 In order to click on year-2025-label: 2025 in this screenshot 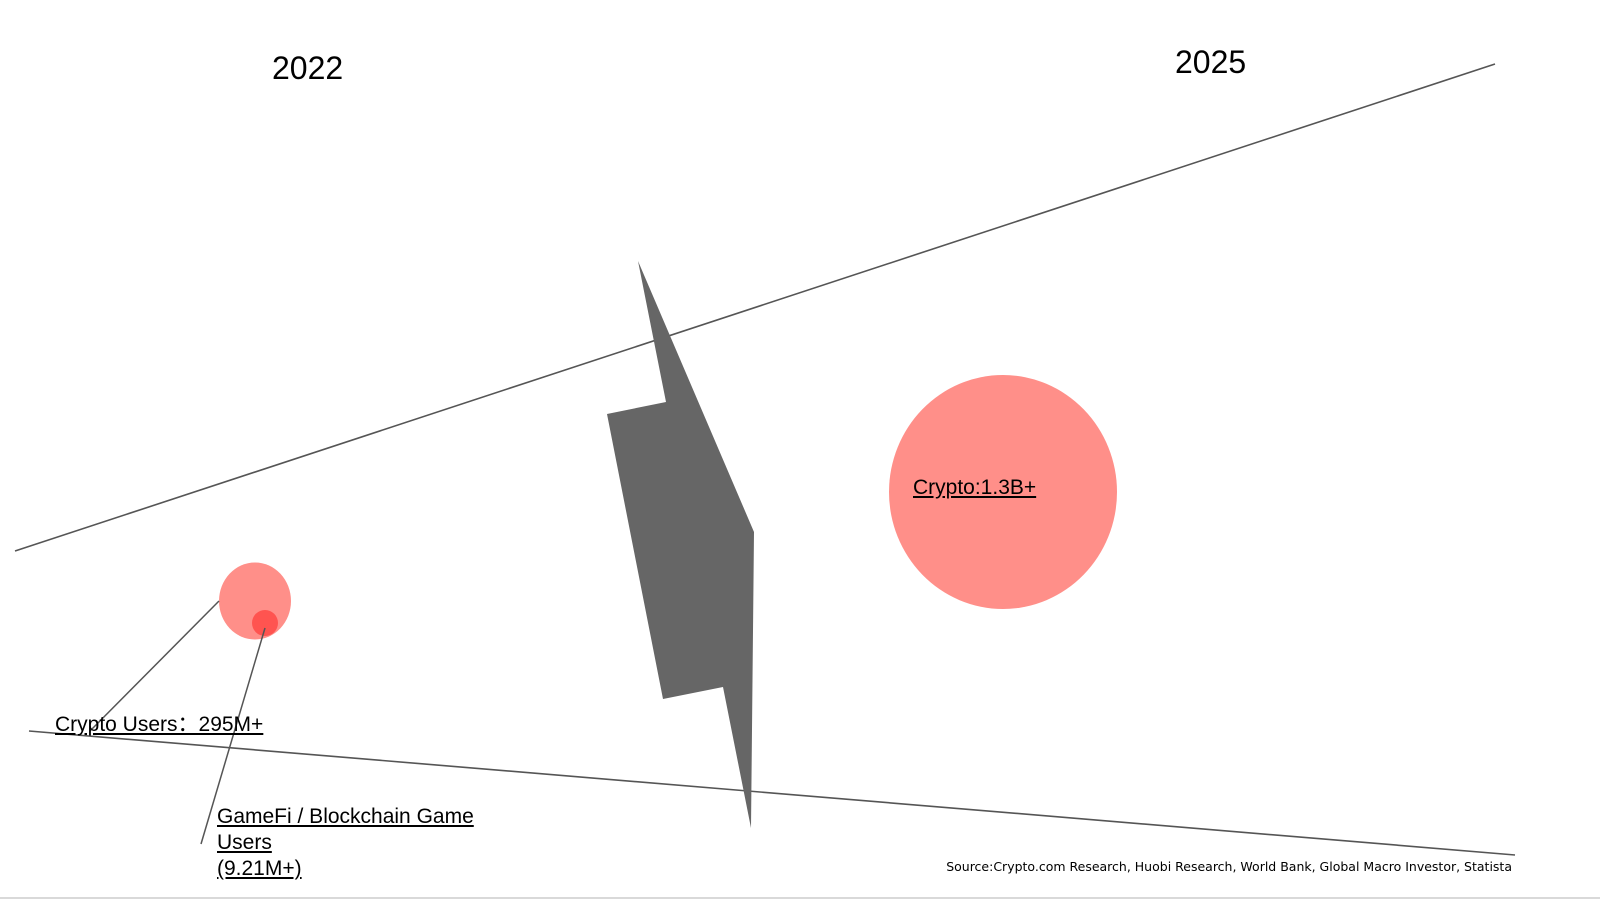, I will do `click(1211, 62)`.